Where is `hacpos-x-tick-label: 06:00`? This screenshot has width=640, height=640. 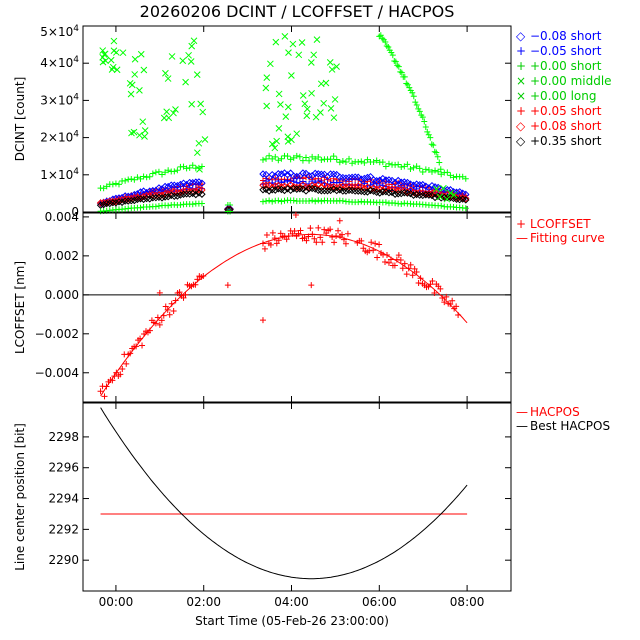
hacpos-x-tick-label: 06:00 is located at coordinates (379, 602).